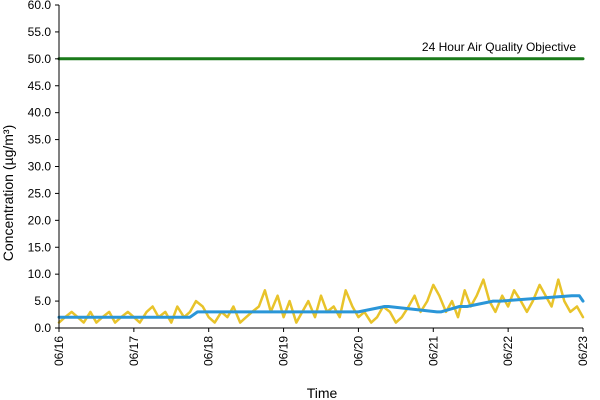 This screenshot has height=400, width=600. I want to click on x-tick-label: 06/17, so click(134, 351).